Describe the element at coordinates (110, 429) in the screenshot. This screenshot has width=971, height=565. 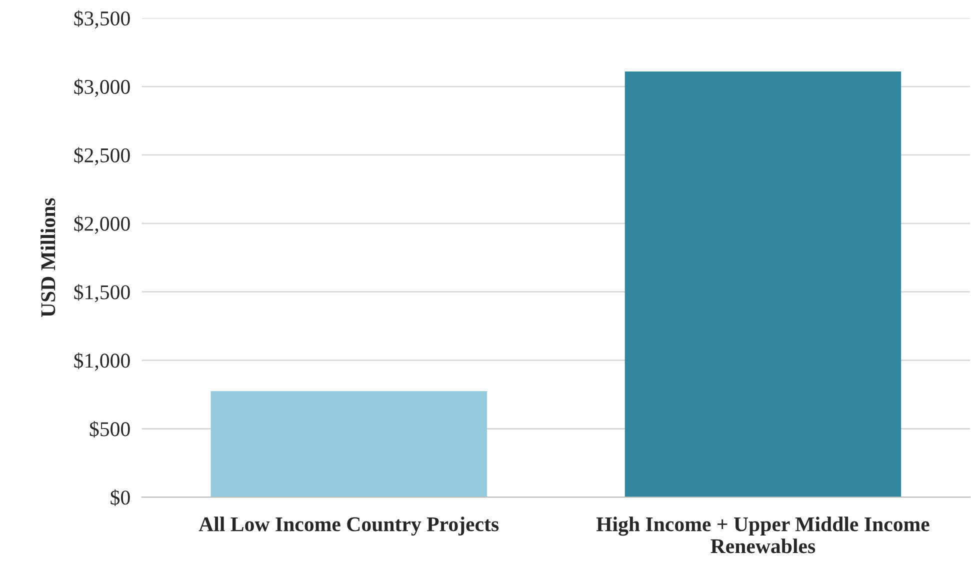
I see `y-tick-label: $500` at that location.